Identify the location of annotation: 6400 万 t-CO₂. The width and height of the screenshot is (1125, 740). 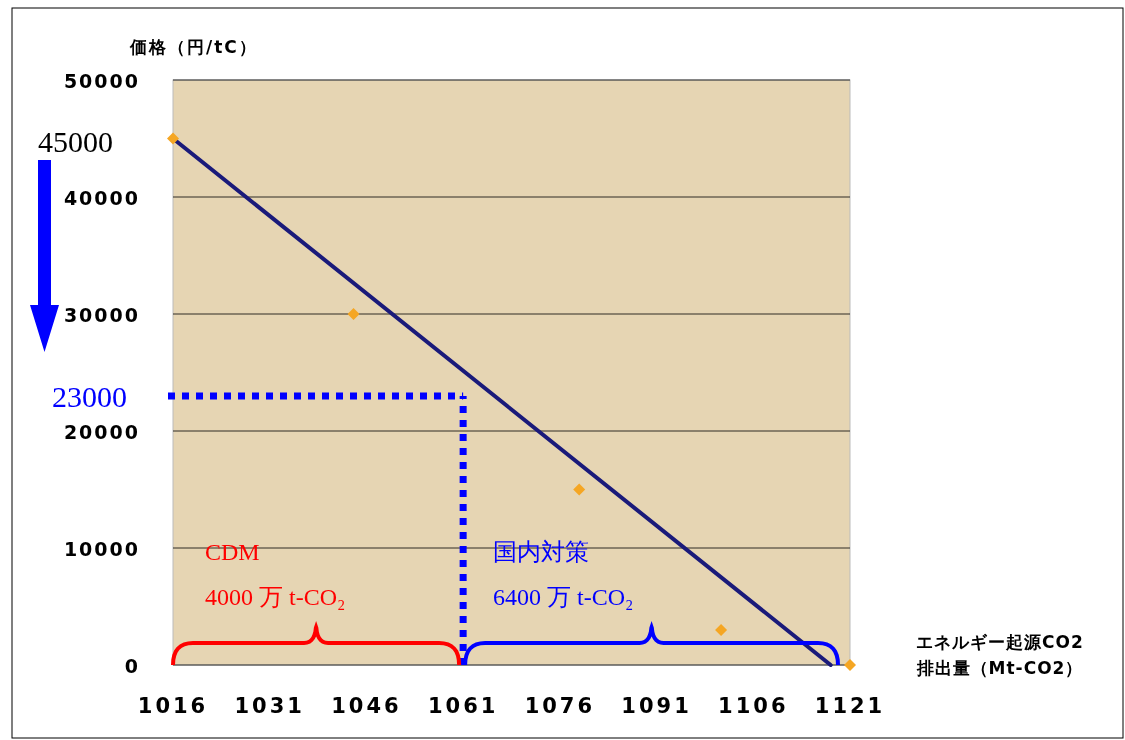
(563, 597).